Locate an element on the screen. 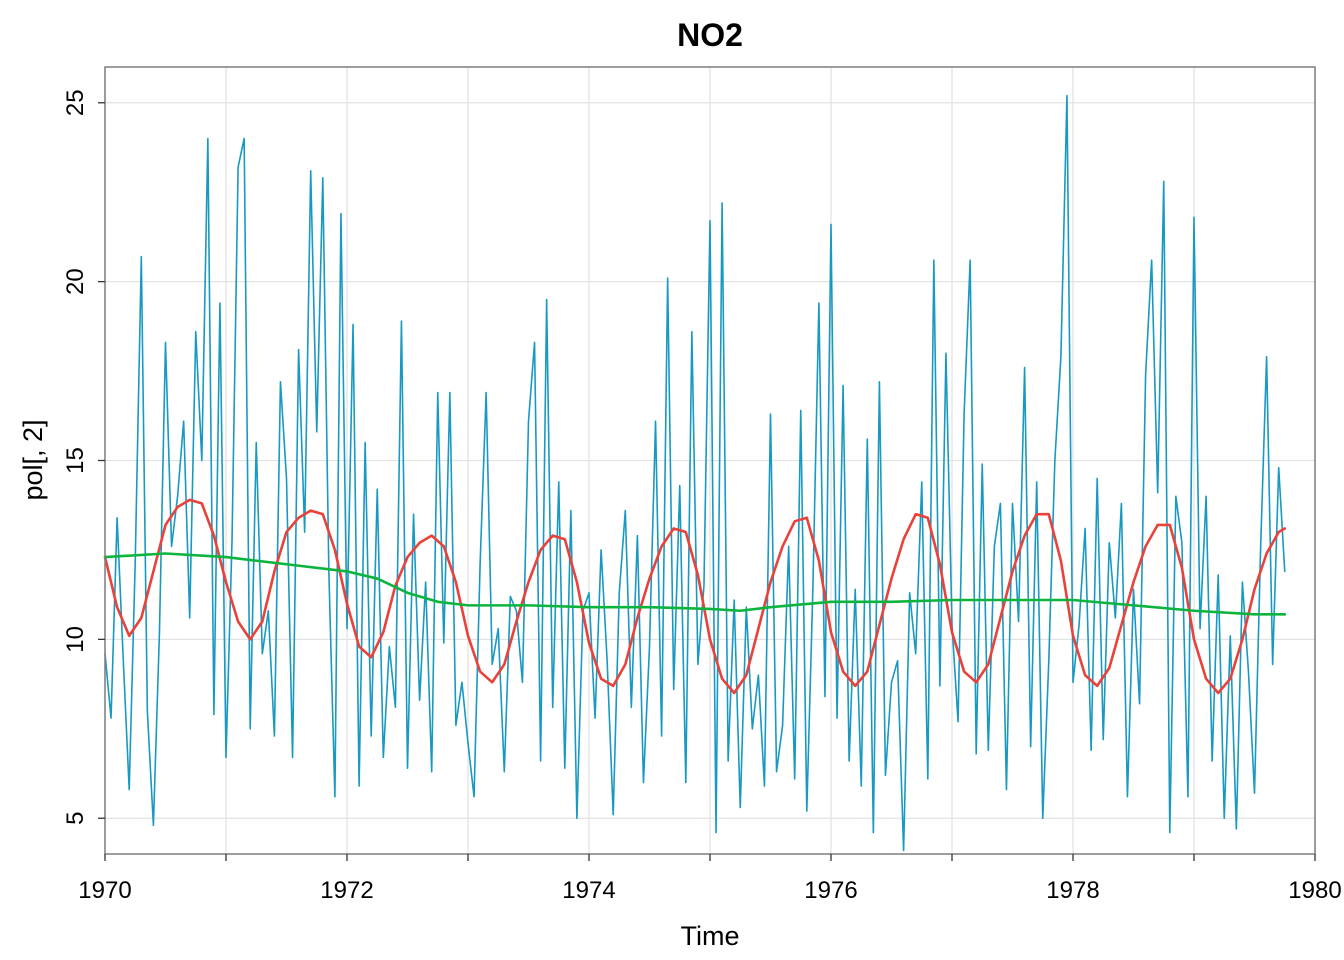 The image size is (1344, 960). y-tick-label: 15 is located at coordinates (75, 460).